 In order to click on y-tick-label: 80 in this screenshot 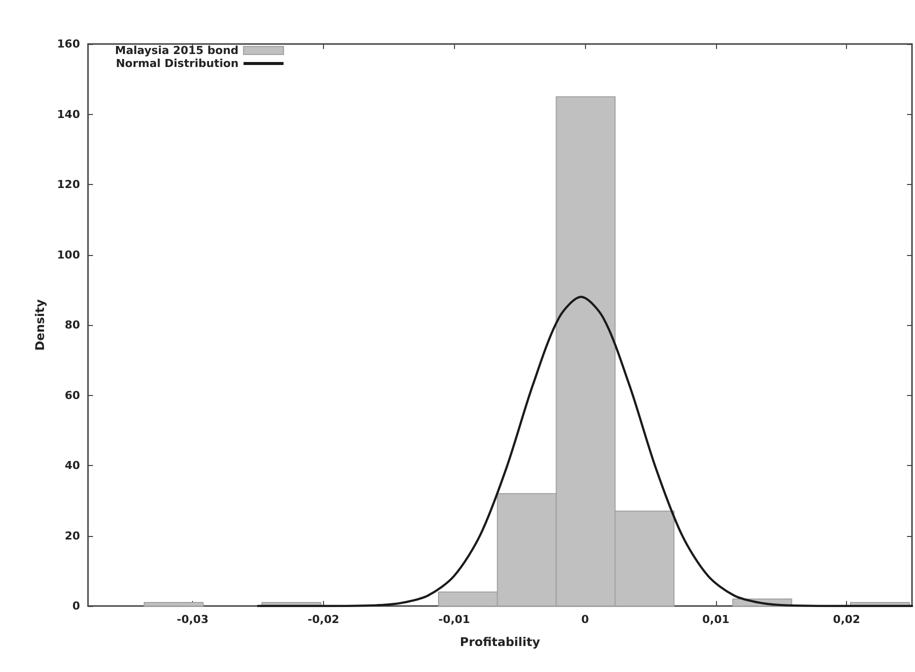, I will do `click(72, 325)`.